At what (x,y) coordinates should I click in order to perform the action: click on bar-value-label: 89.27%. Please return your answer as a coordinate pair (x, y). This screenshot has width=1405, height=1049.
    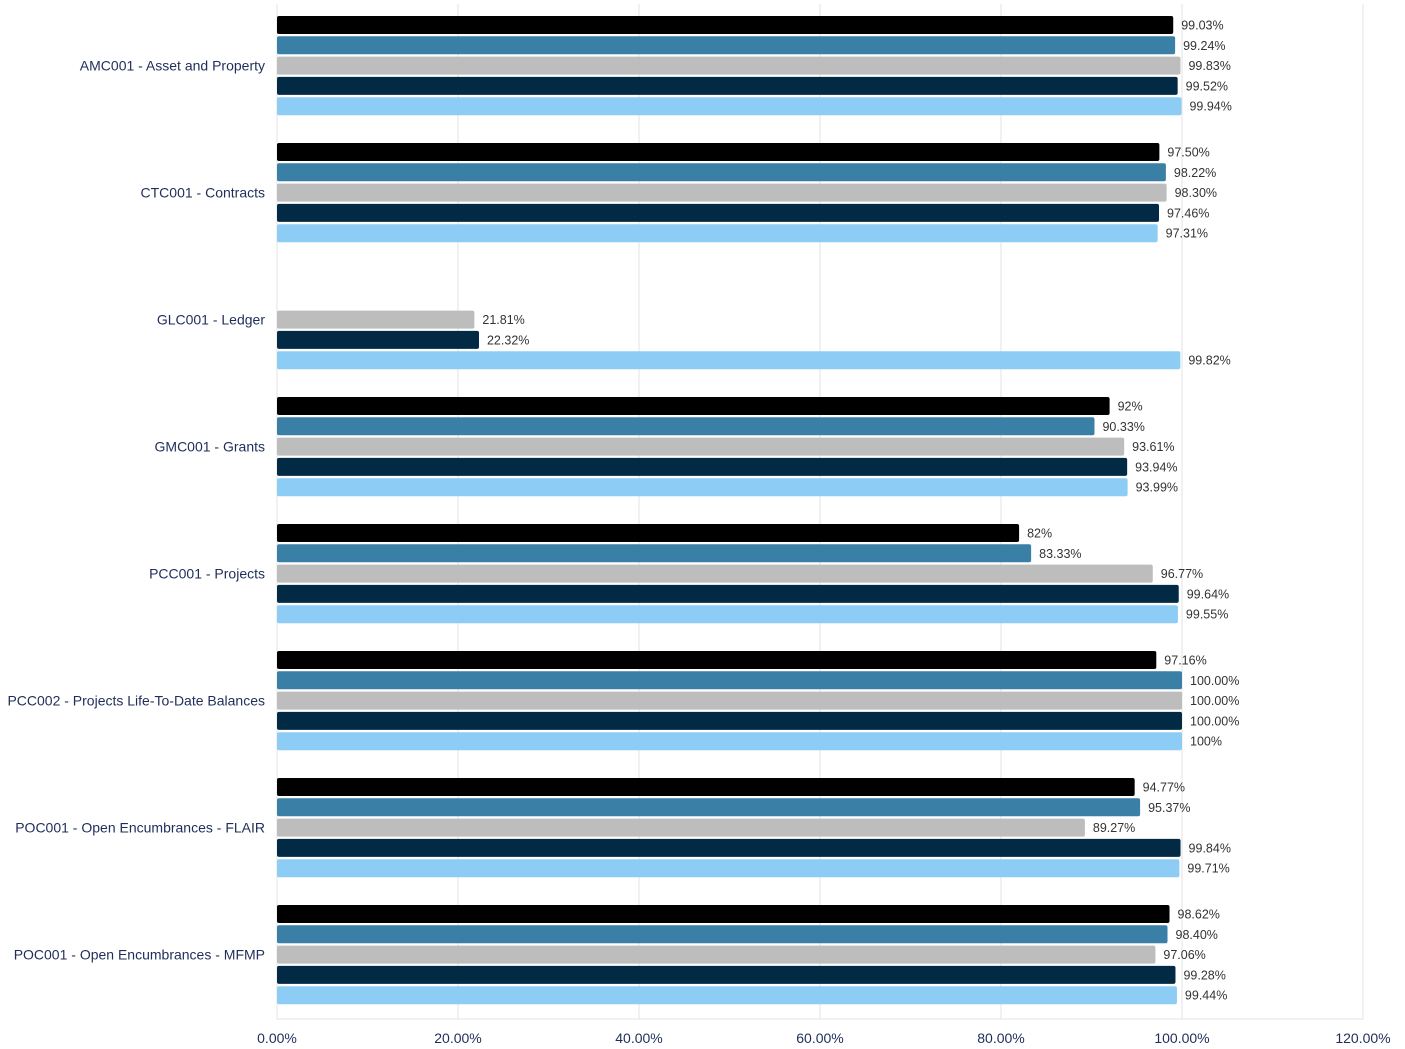
    Looking at the image, I should click on (1114, 828).